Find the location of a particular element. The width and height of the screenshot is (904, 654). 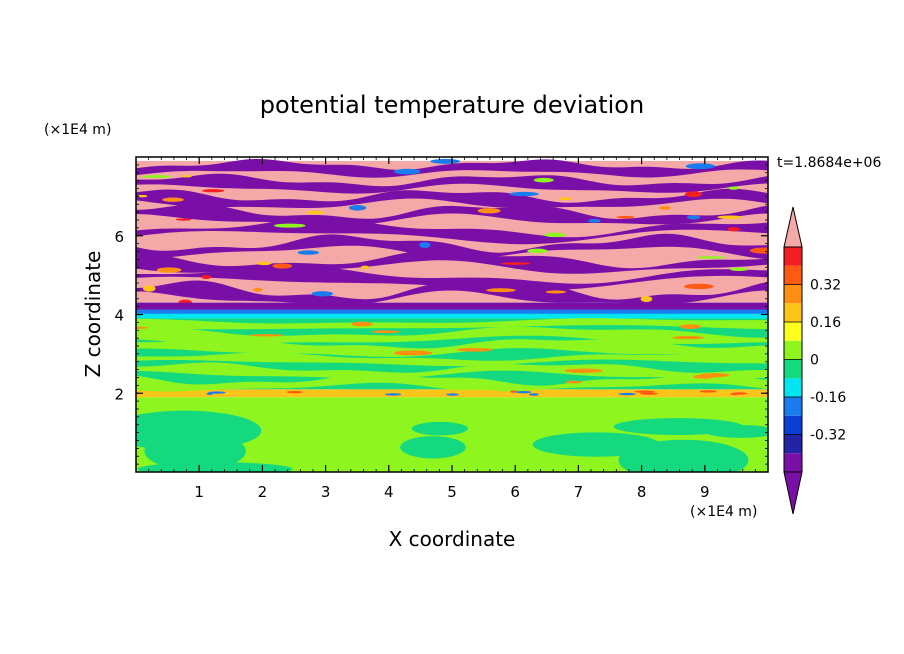

x-tick-label: 9 is located at coordinates (705, 492).